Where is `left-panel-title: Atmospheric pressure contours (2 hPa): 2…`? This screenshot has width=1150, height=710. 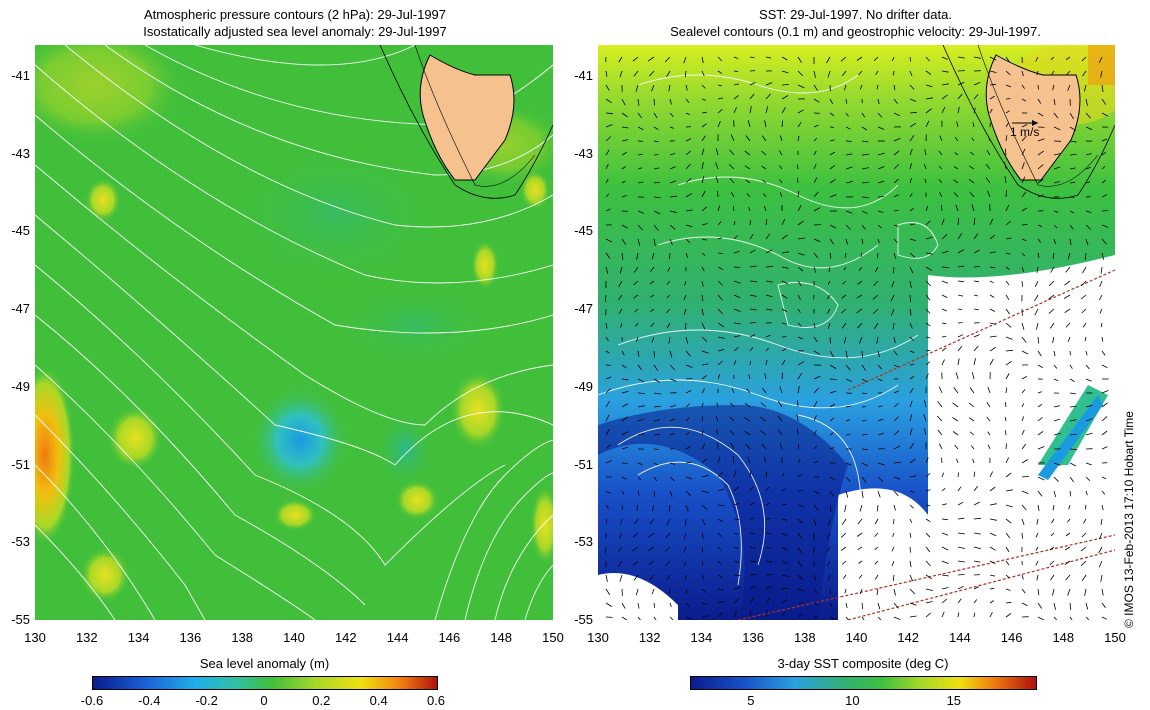
left-panel-title: Atmospheric pressure contours (2 hPa): 2… is located at coordinates (295, 23).